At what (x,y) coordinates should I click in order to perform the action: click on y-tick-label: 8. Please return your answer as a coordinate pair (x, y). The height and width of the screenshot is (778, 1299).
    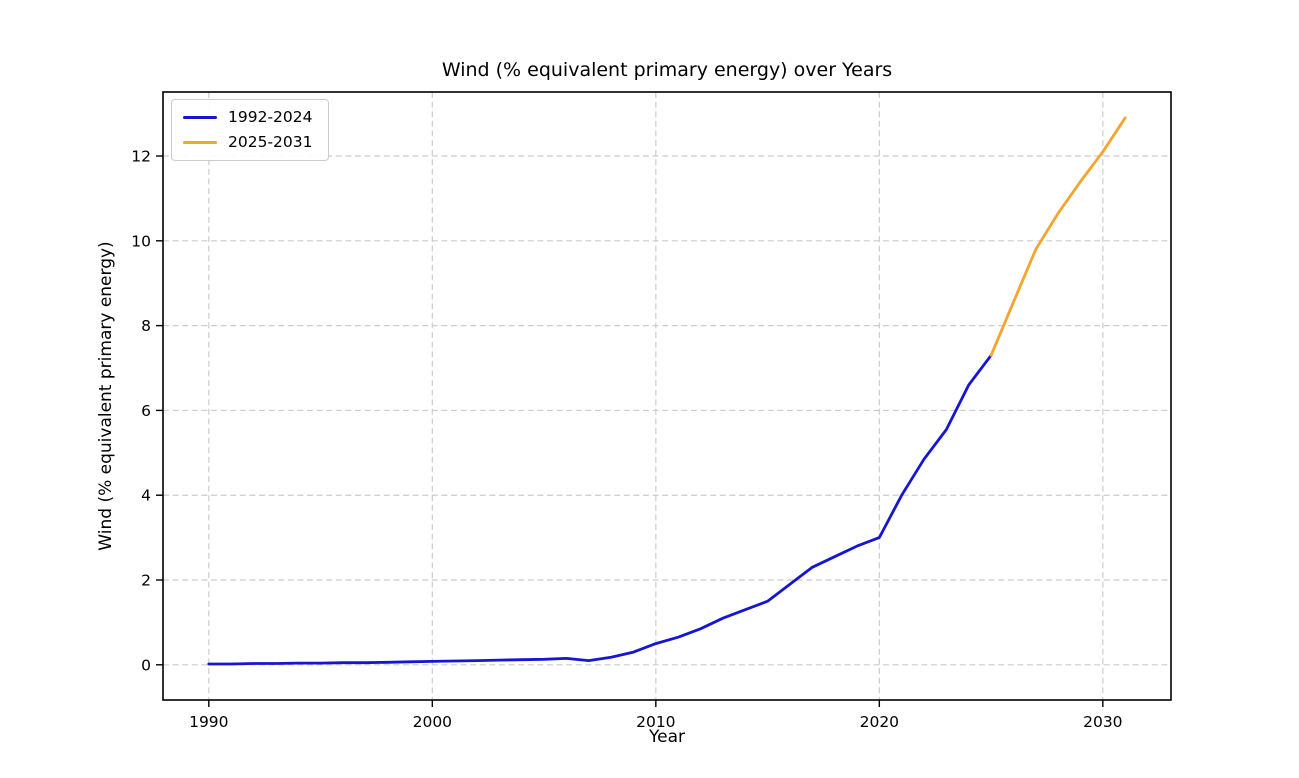
    Looking at the image, I should click on (146, 326).